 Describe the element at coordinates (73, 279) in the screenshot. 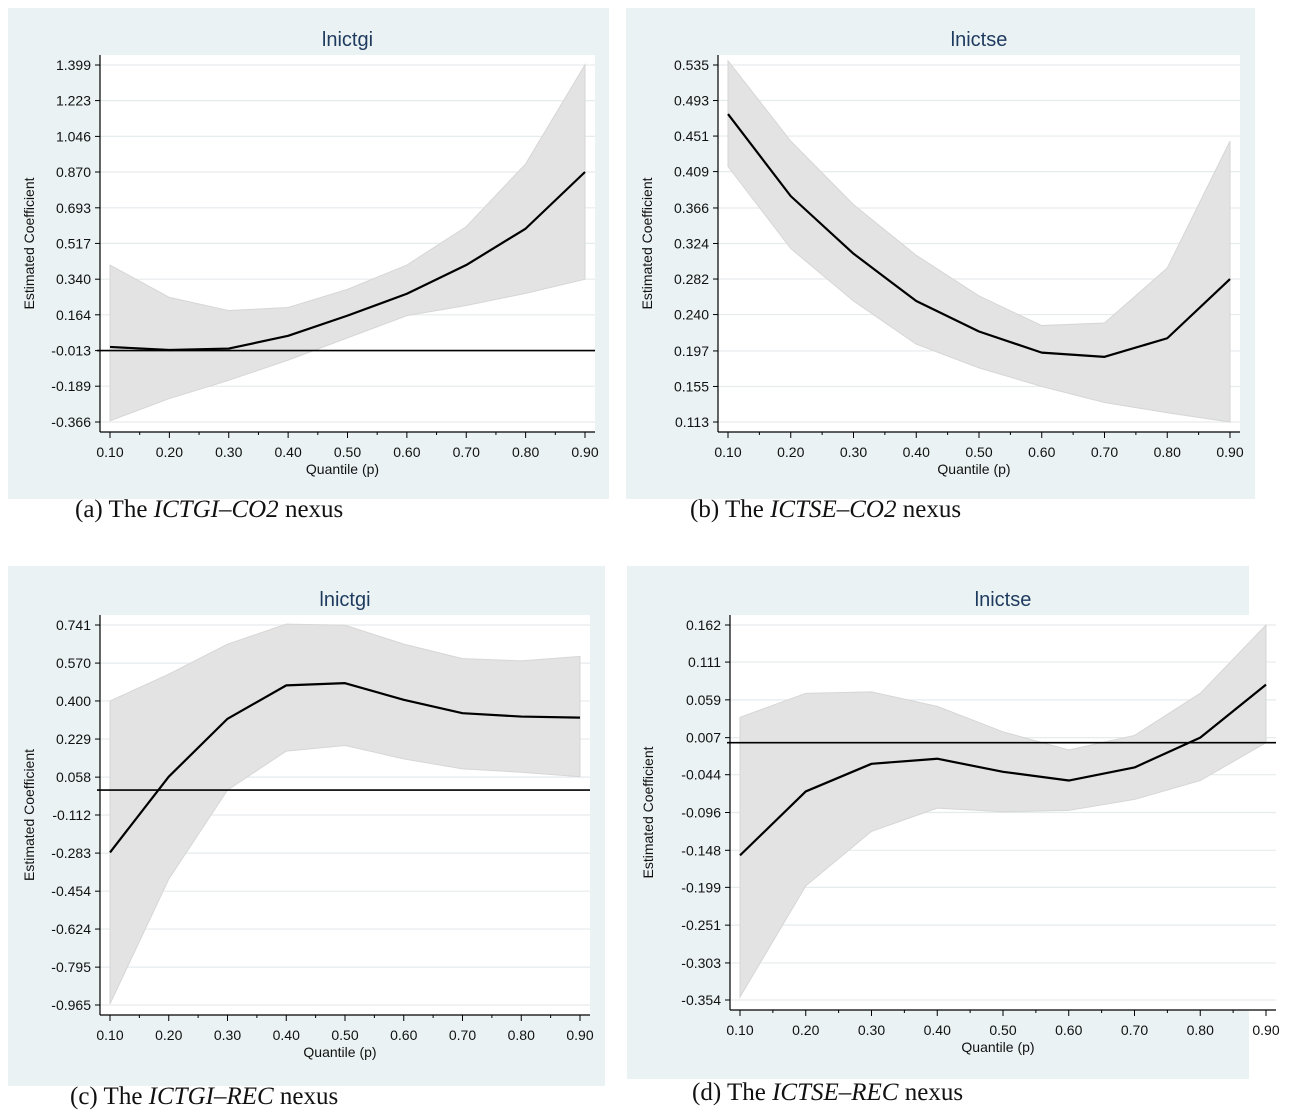

I see `y-tick-label: 0.340` at that location.